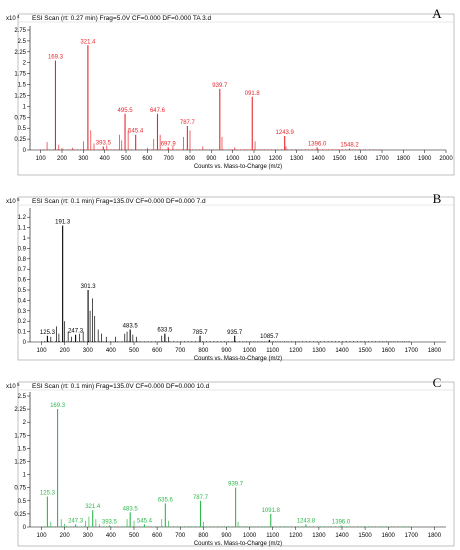 This screenshot has height=550, width=460. Describe the element at coordinates (93, 507) in the screenshot. I see `peak-label: 321.4` at that location.